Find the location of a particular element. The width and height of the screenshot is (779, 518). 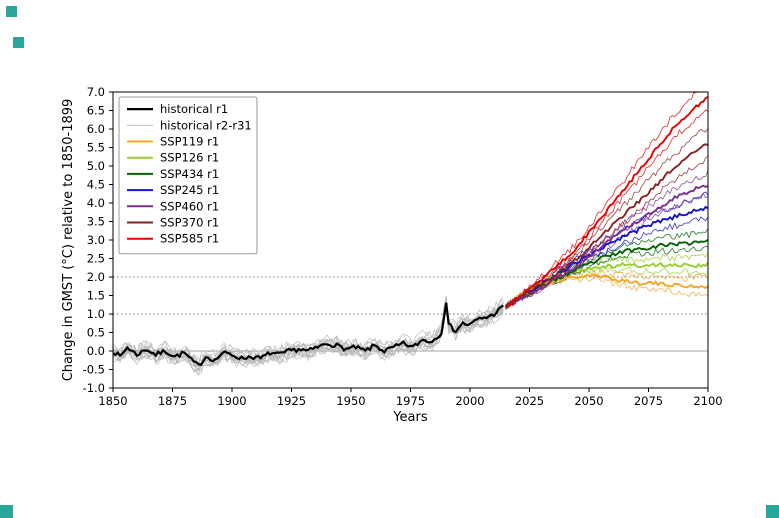

series-SSP370-r1 is located at coordinates (606, 225).